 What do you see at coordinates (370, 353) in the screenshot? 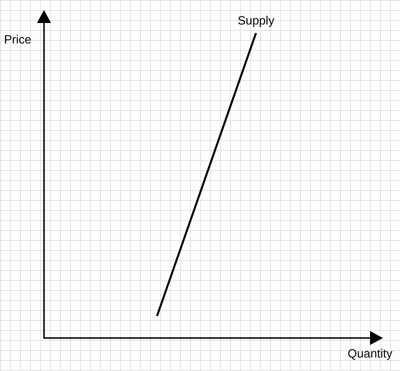
I see `x-axis-title: Quantity` at bounding box center [370, 353].